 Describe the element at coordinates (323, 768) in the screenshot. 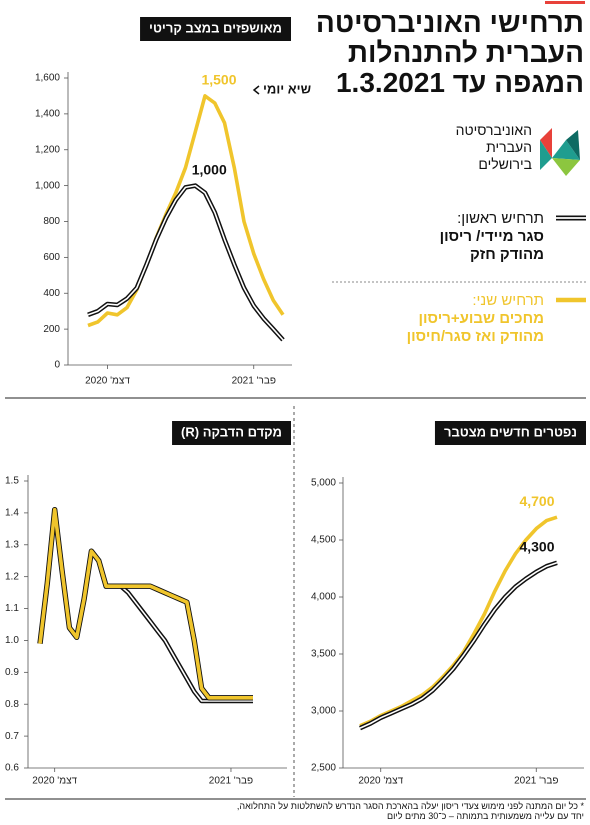

I see `y-tick-label: 2,500` at that location.